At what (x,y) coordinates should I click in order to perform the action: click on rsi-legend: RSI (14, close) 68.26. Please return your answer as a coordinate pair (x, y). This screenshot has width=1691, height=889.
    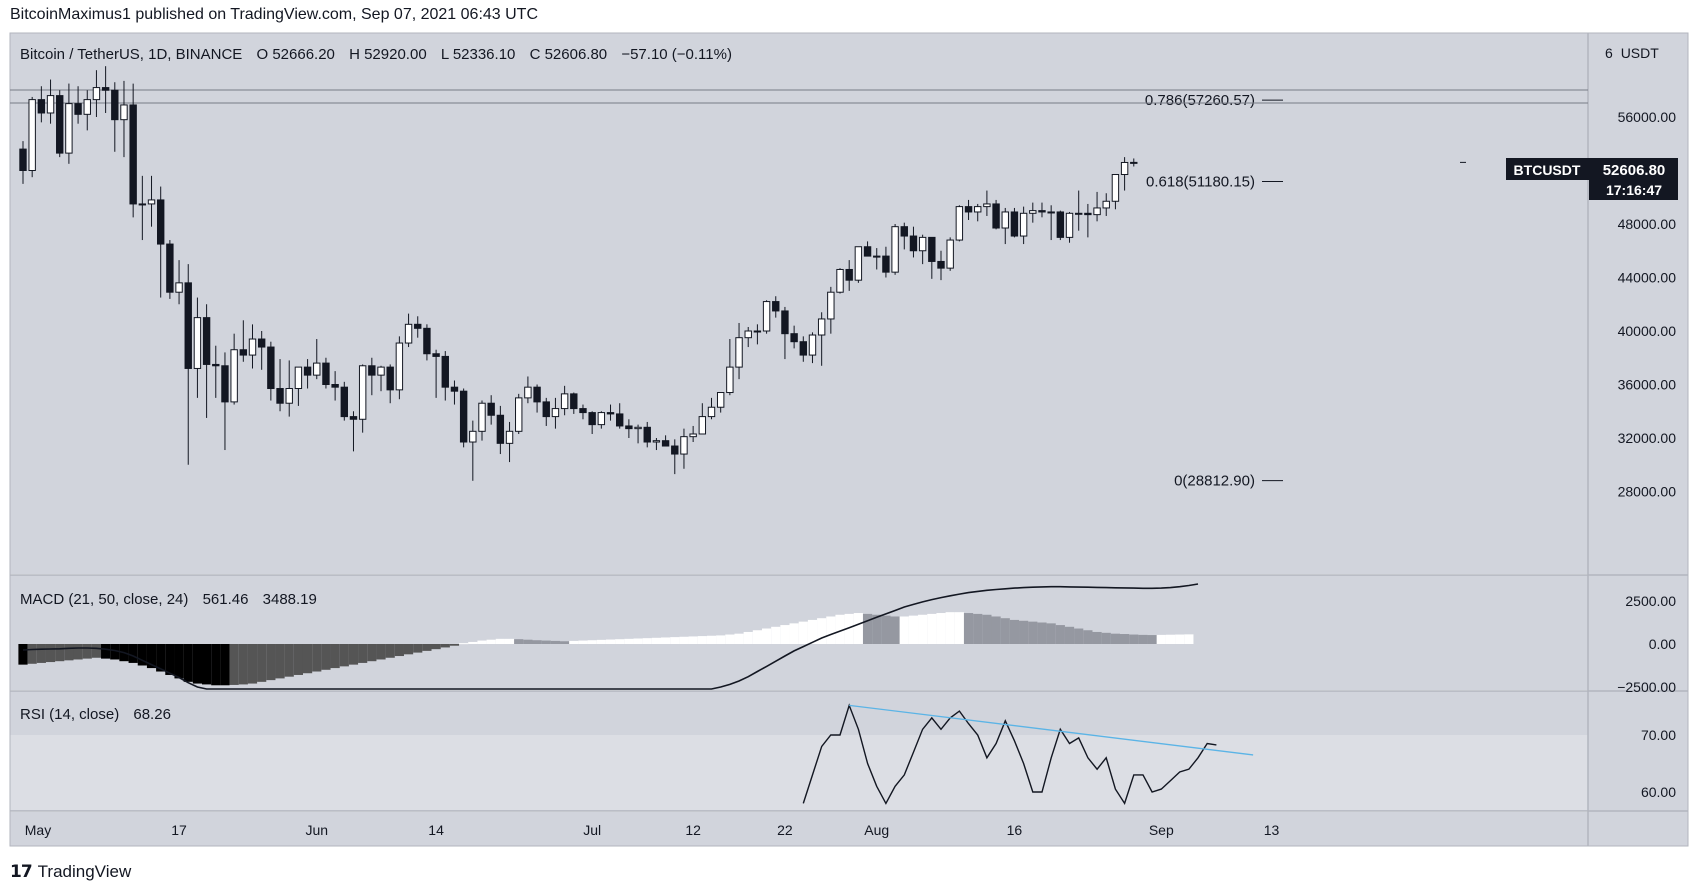
    Looking at the image, I should click on (95, 714).